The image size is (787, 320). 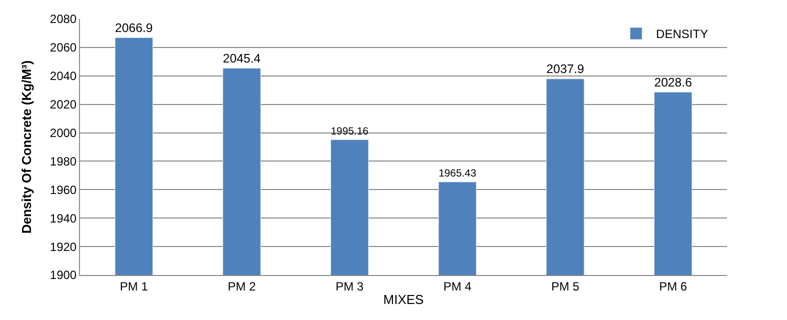 I want to click on y-tick-label: 1960, so click(x=63, y=189).